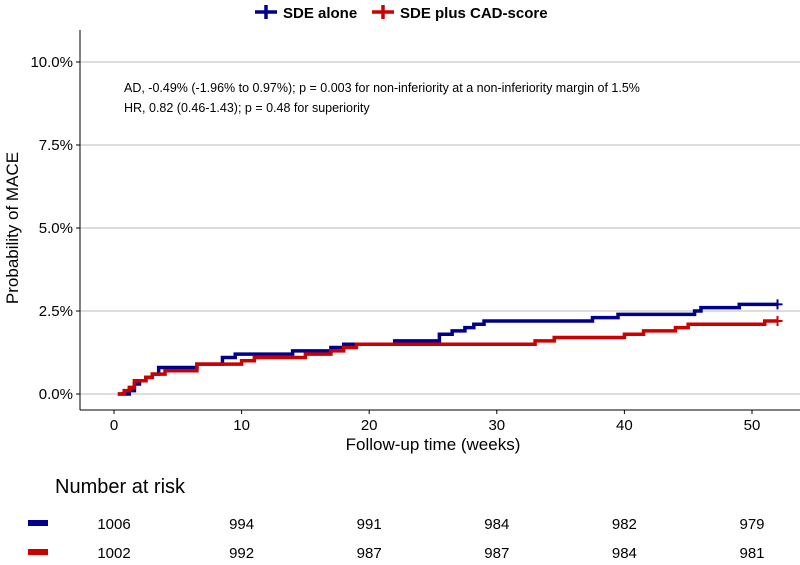 The height and width of the screenshot is (565, 800). What do you see at coordinates (447, 357) in the screenshot?
I see `km-curve-sde-plus-cad` at bounding box center [447, 357].